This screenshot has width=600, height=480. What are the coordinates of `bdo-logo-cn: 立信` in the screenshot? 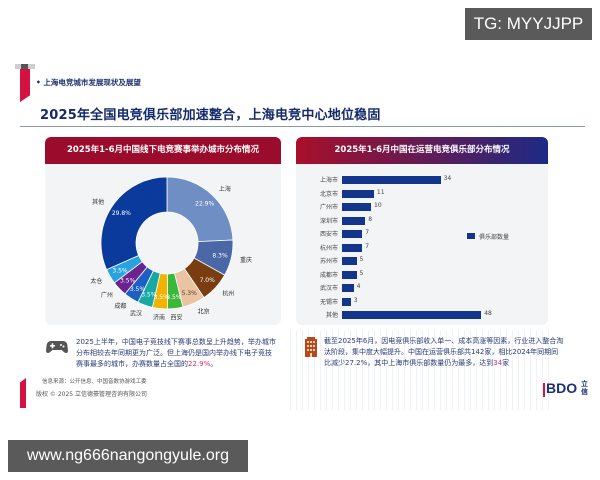 It's located at (584, 388).